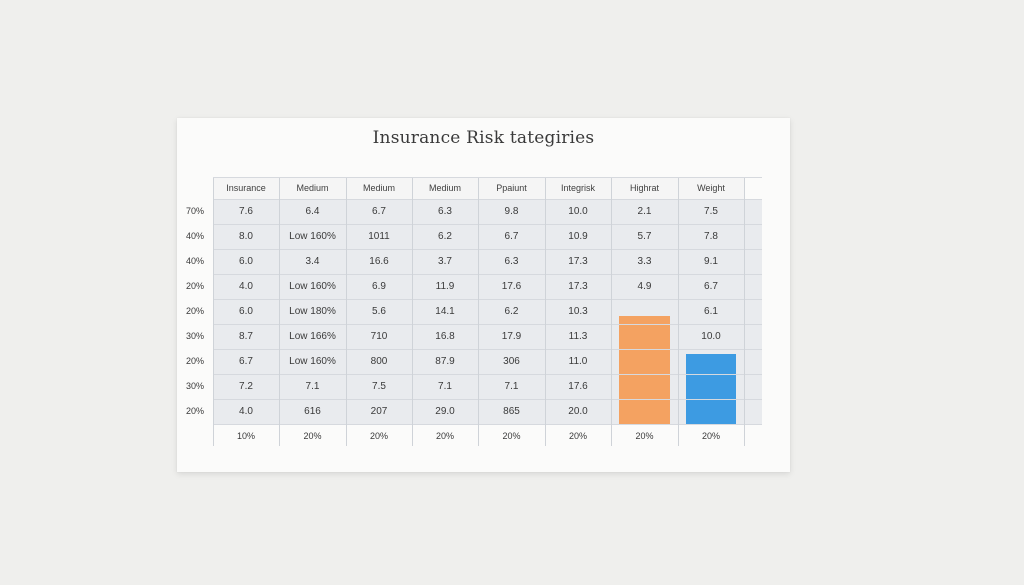 The width and height of the screenshot is (1024, 585). Describe the element at coordinates (379, 236) in the screenshot. I see `table-cell: 1011` at that location.